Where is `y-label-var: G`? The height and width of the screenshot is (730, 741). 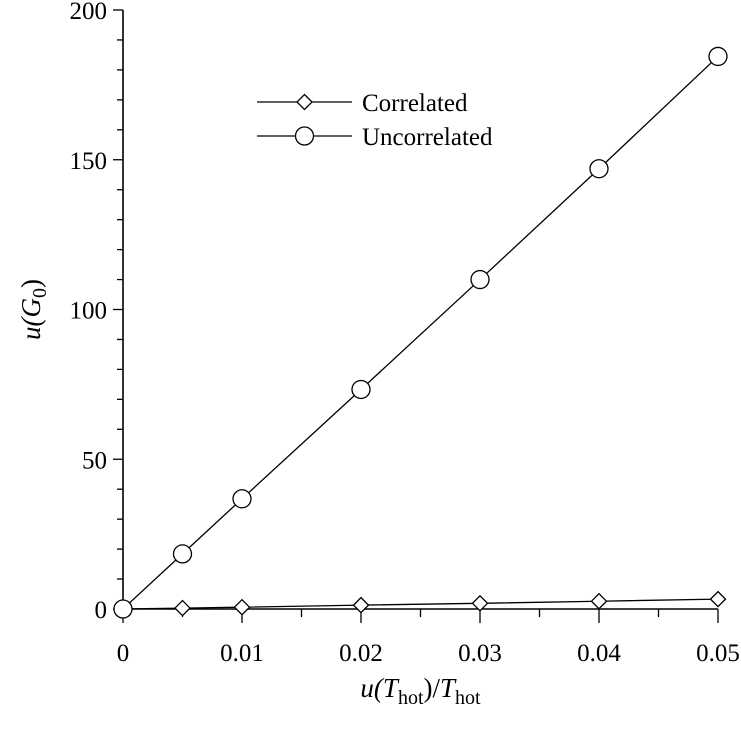
y-label-var: G is located at coordinates (31, 308).